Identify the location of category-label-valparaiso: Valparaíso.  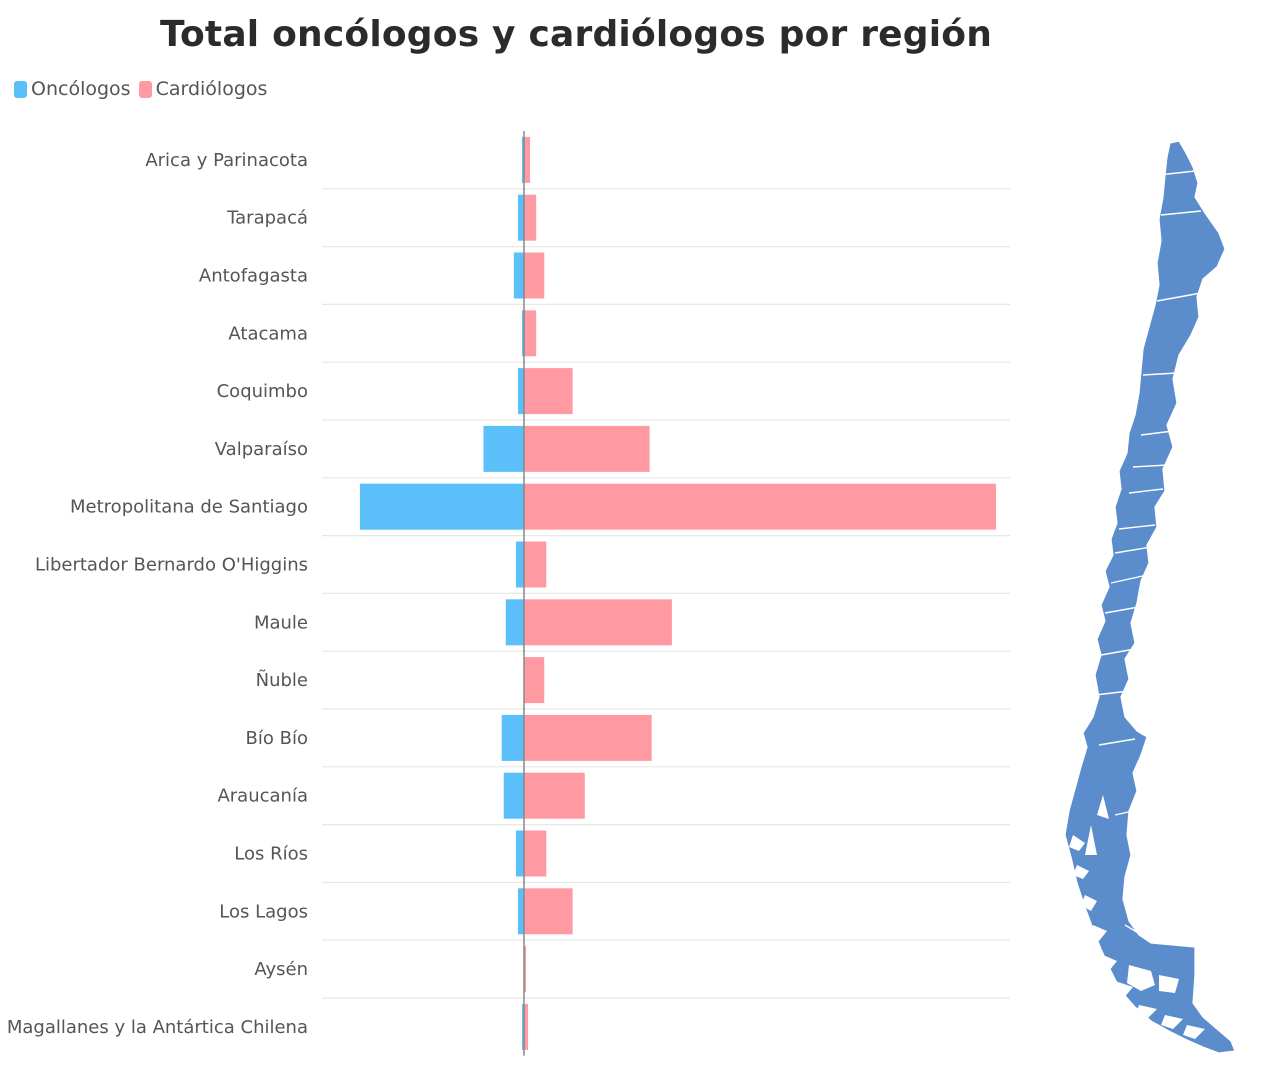
(261, 449).